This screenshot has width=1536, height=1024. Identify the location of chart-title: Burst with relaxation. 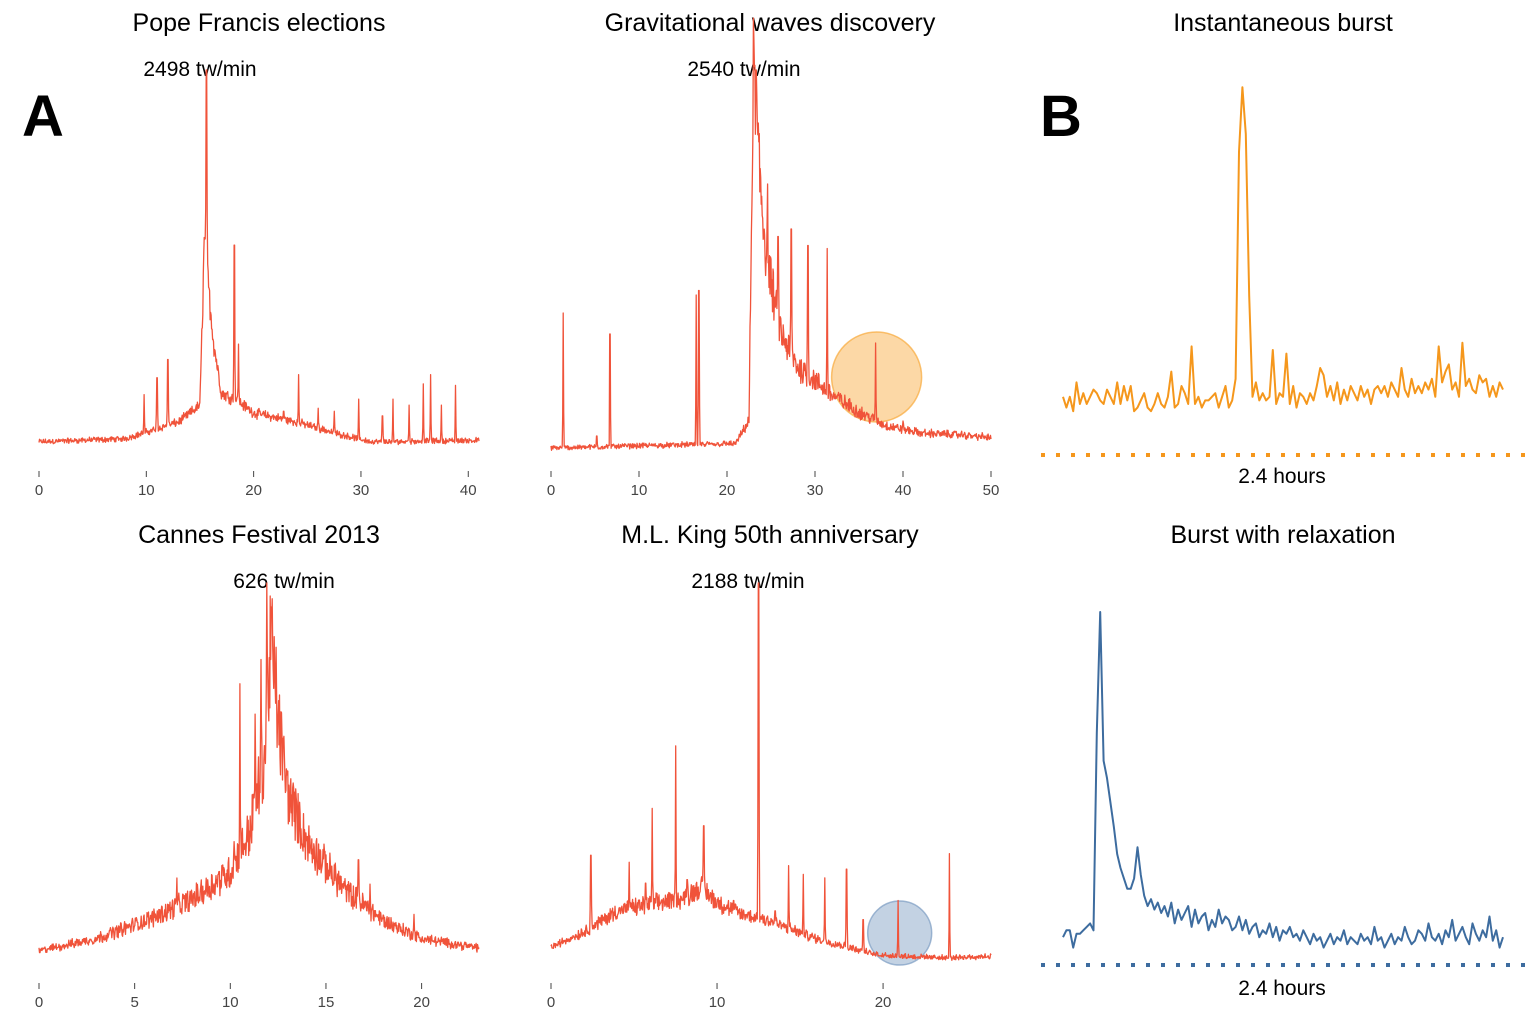
(1282, 535).